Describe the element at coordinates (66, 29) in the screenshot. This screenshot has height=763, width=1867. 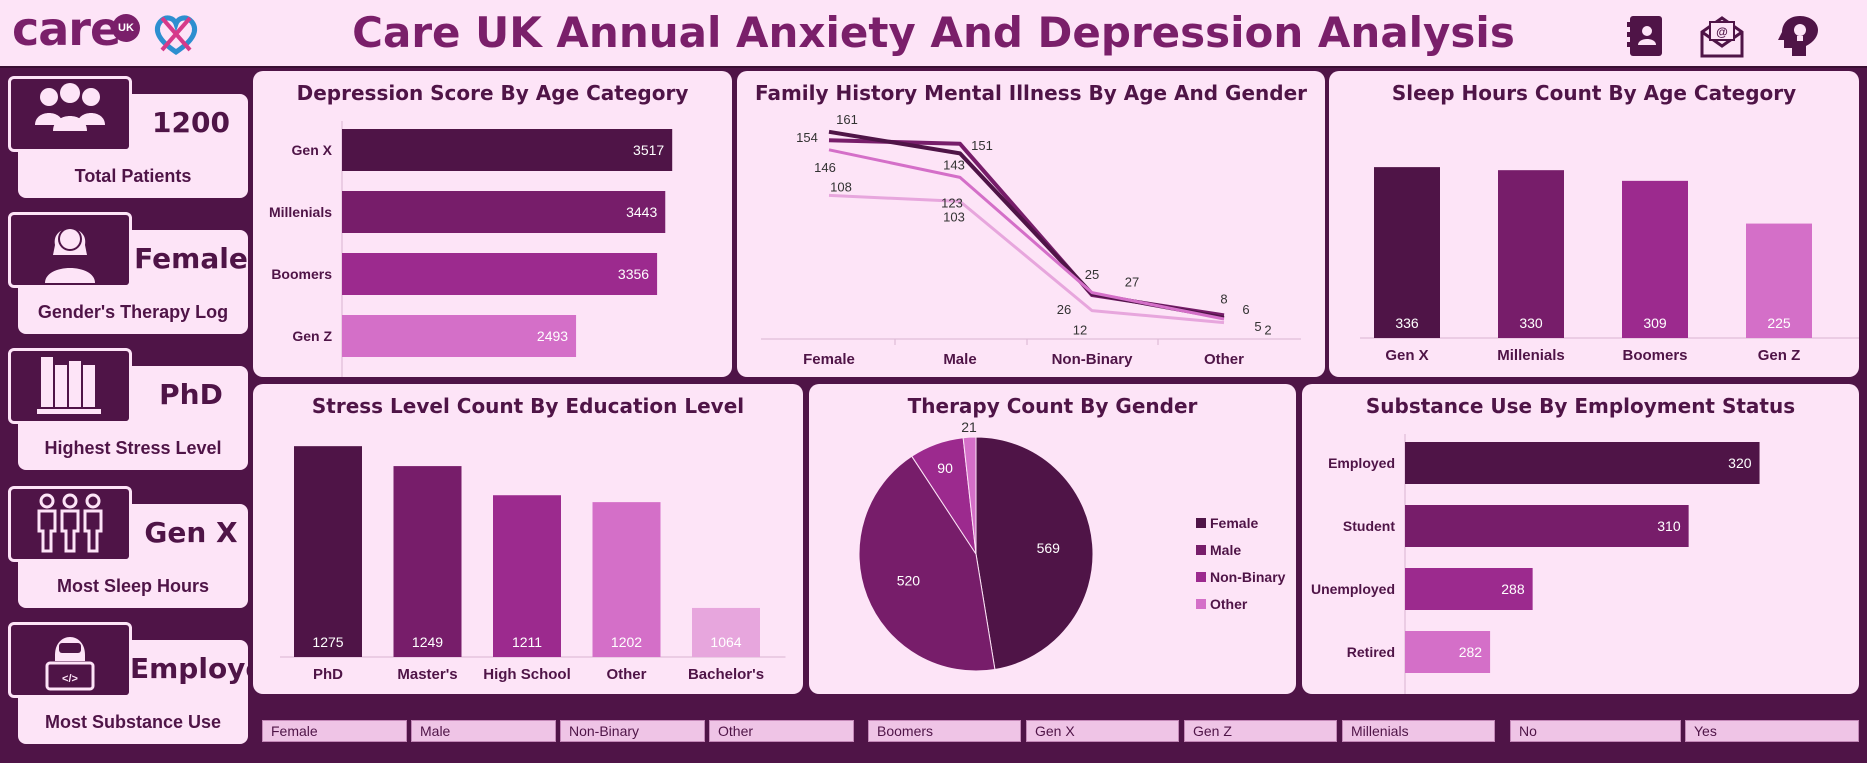
I see `logo-text: care` at that location.